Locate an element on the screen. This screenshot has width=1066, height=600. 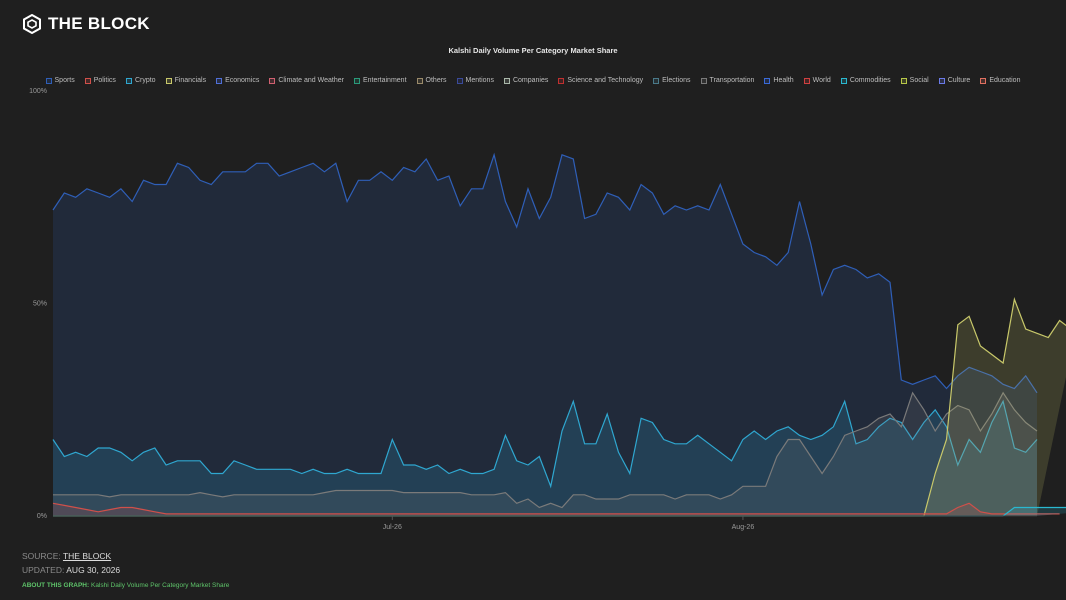
legend-item: Transportation is located at coordinates (727, 80).